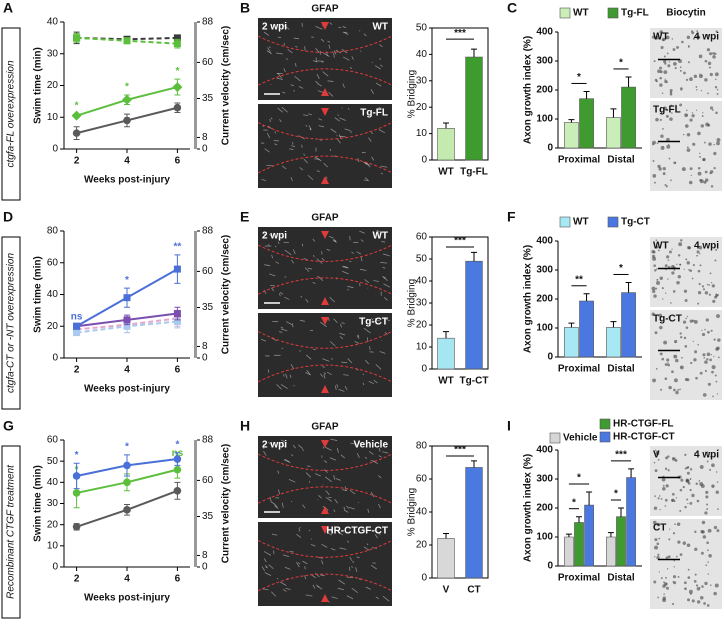  What do you see at coordinates (706, 455) in the screenshot?
I see `image-label: 4 wpi` at bounding box center [706, 455].